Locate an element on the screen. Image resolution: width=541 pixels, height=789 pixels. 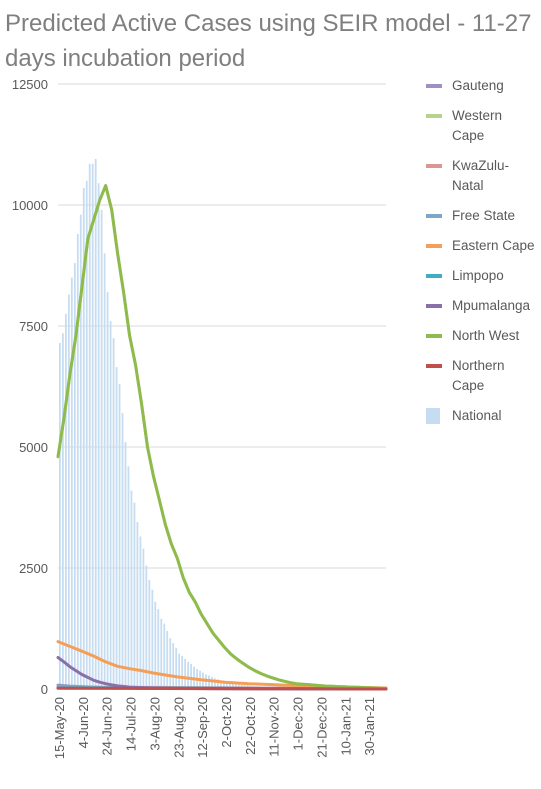
legend-item-national: National is located at coordinates (483, 416).